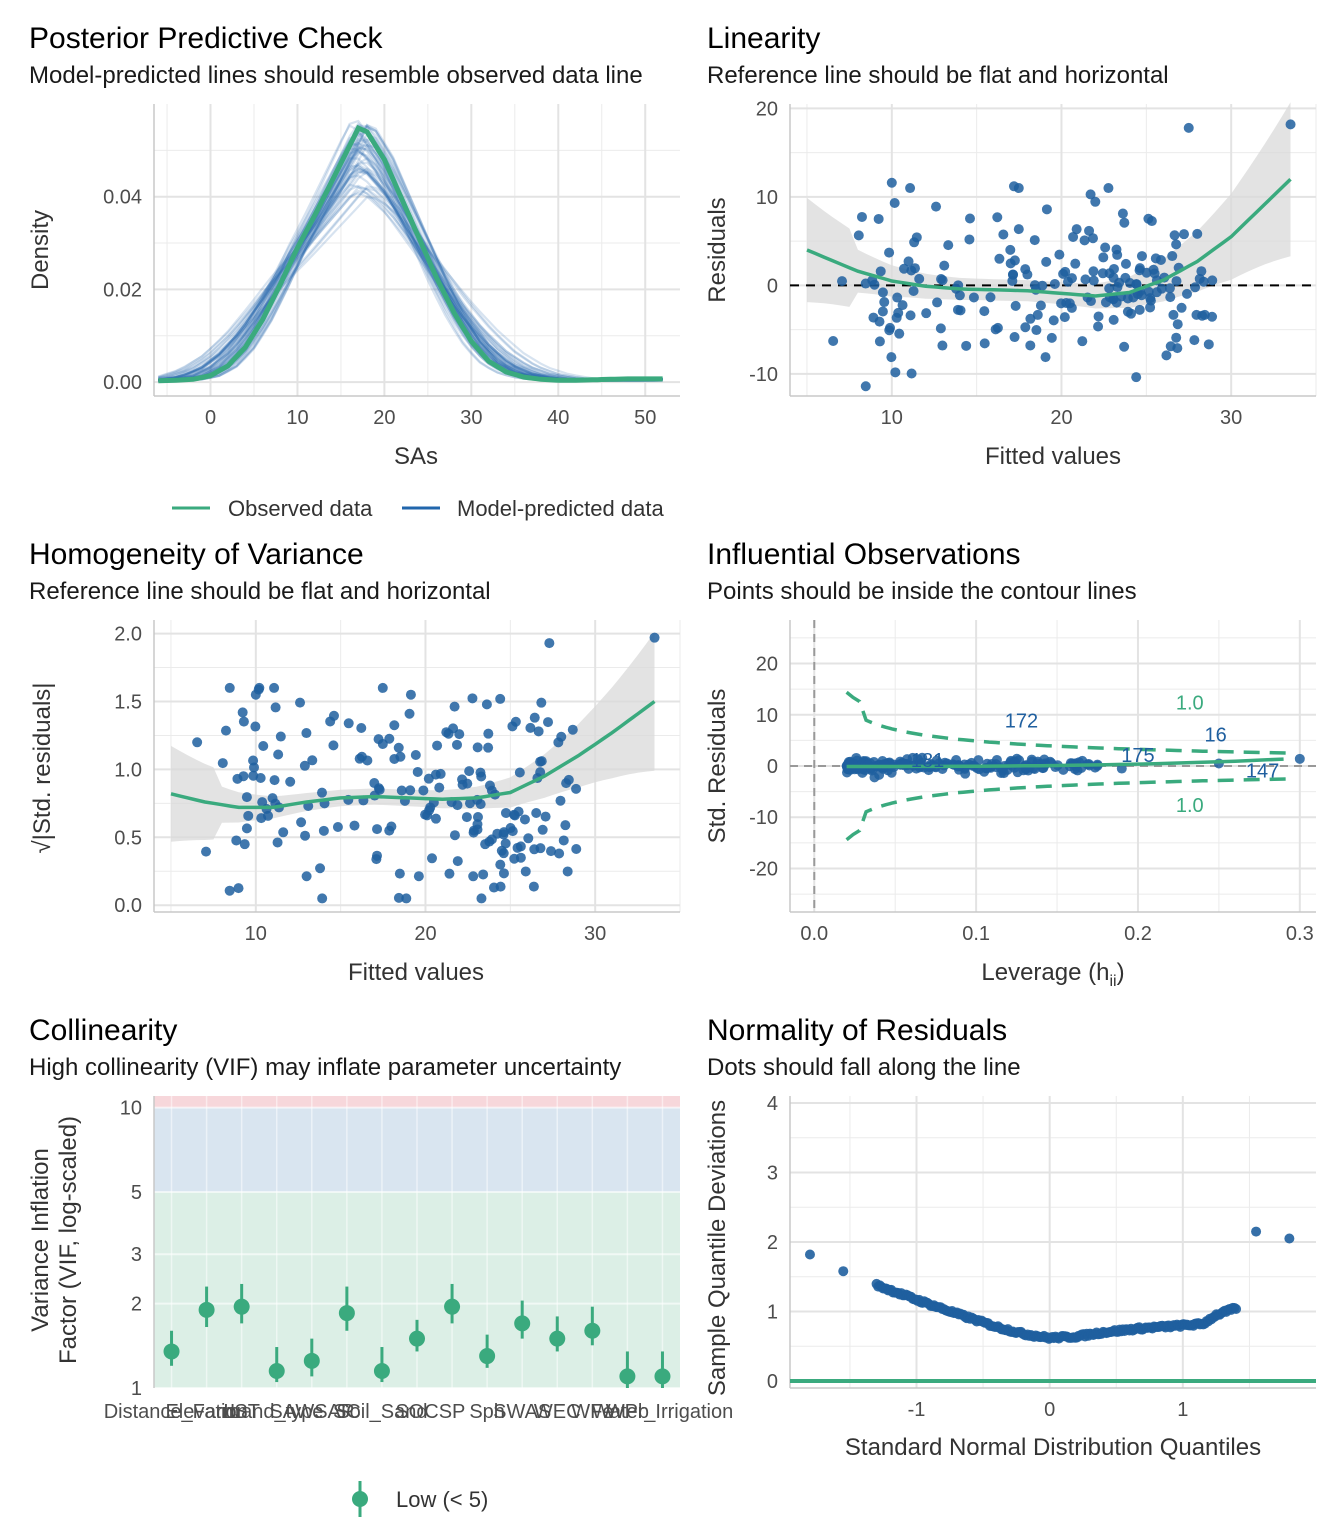  What do you see at coordinates (1138, 934) in the screenshot?
I see `influence-x-tick-label: 0.2` at bounding box center [1138, 934].